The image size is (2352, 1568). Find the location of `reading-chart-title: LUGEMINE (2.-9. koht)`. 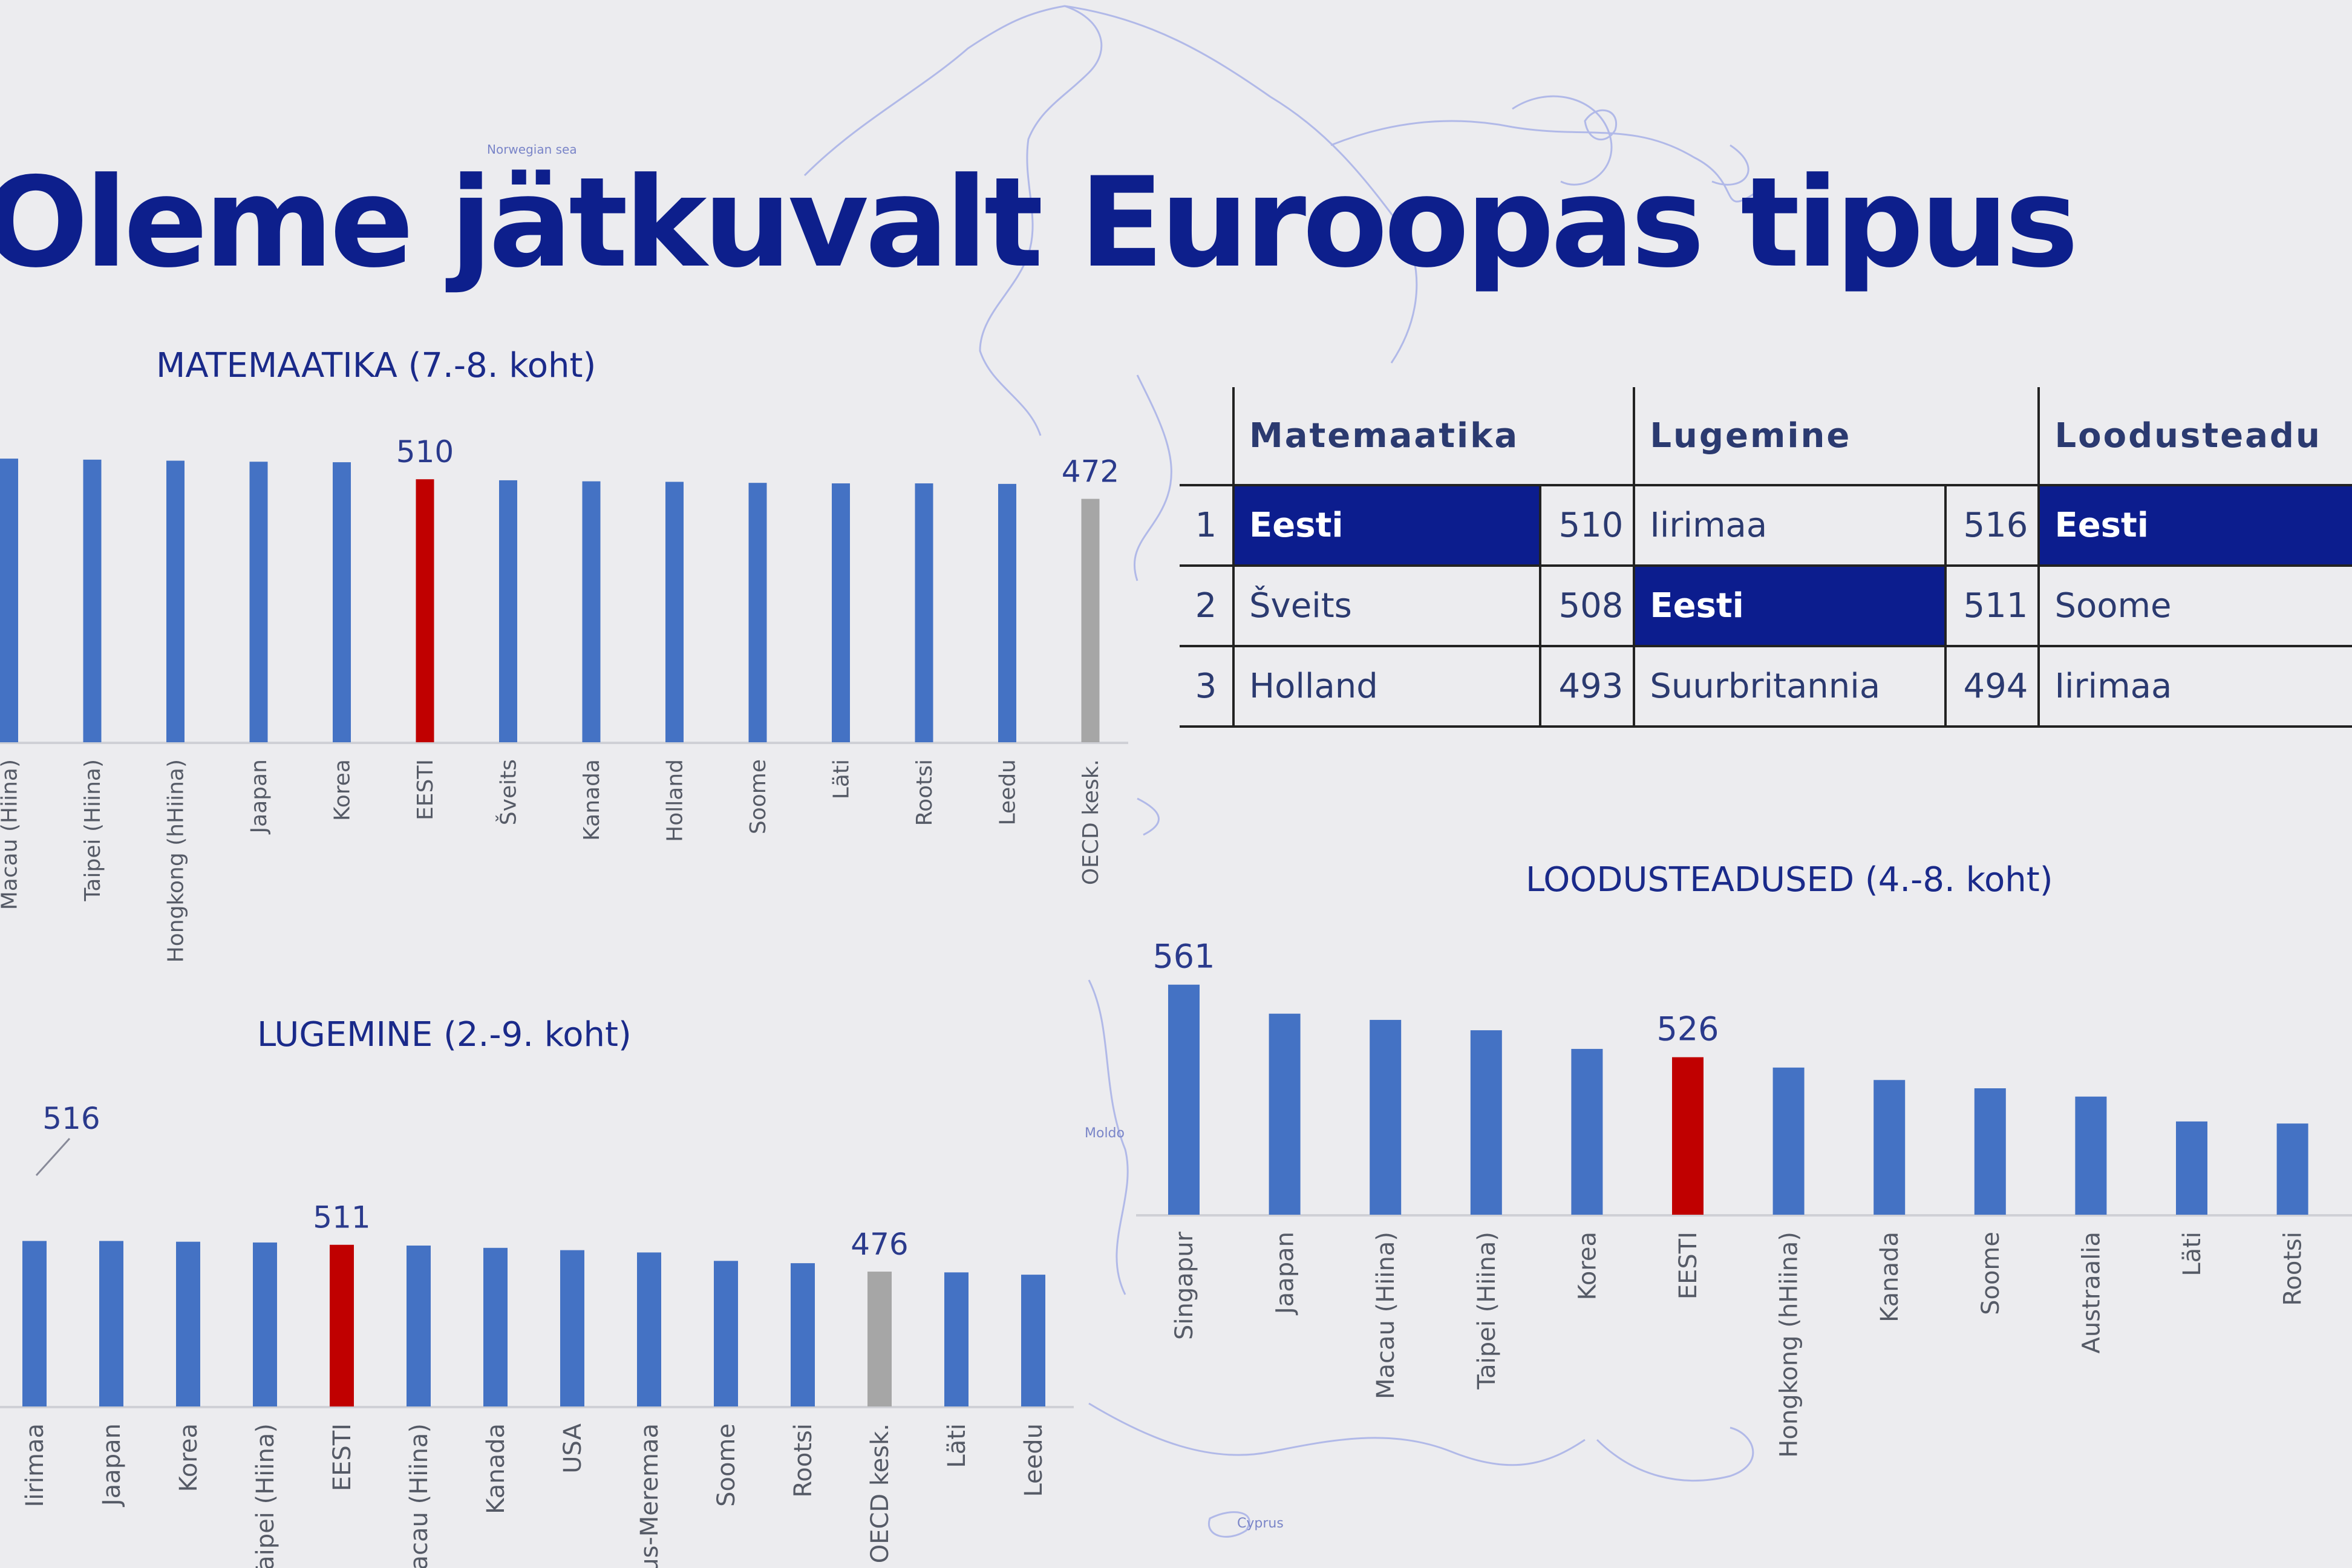

reading-chart-title: LUGEMINE (2.-9. koht) is located at coordinates (445, 1034).